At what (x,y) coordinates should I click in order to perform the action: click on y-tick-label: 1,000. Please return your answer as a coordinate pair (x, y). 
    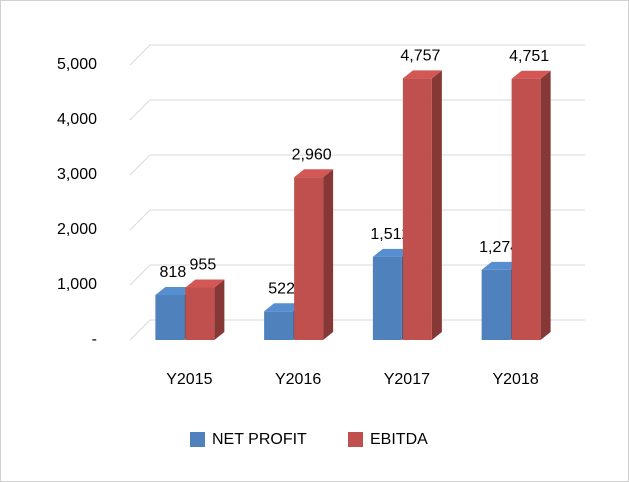
    Looking at the image, I should click on (77, 284).